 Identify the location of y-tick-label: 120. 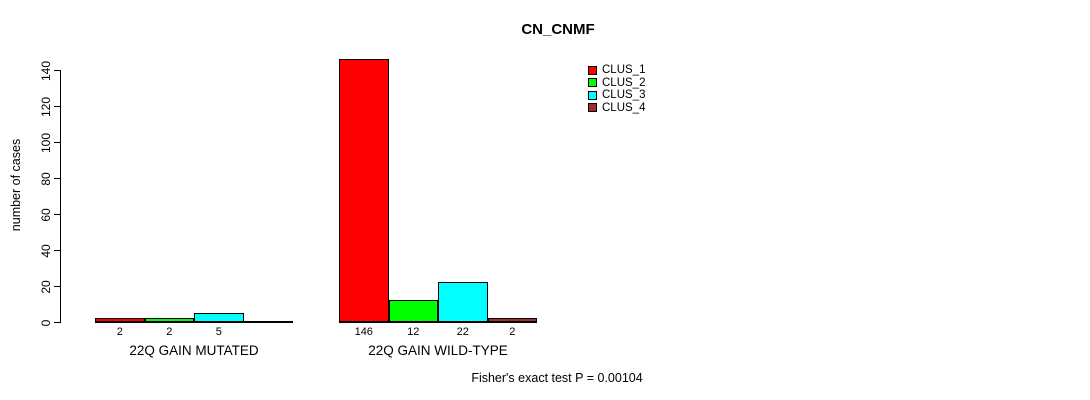
(46, 106).